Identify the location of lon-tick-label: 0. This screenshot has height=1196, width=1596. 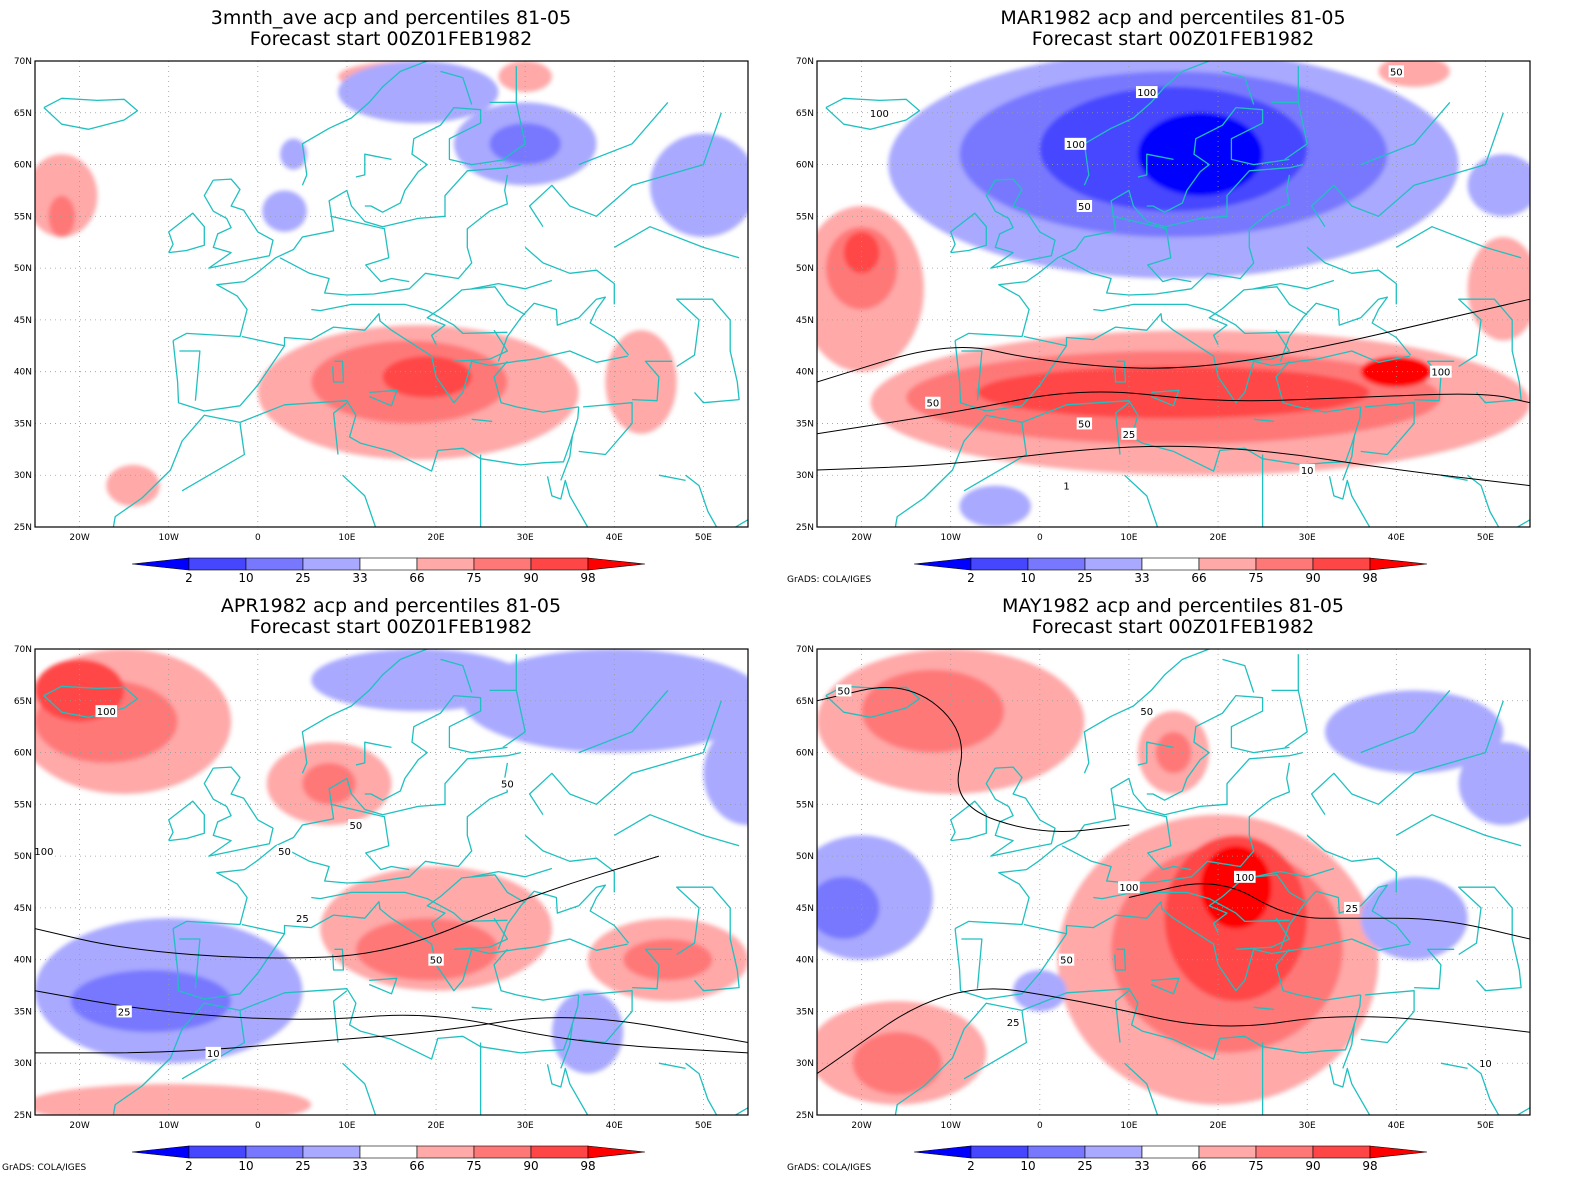
(258, 538).